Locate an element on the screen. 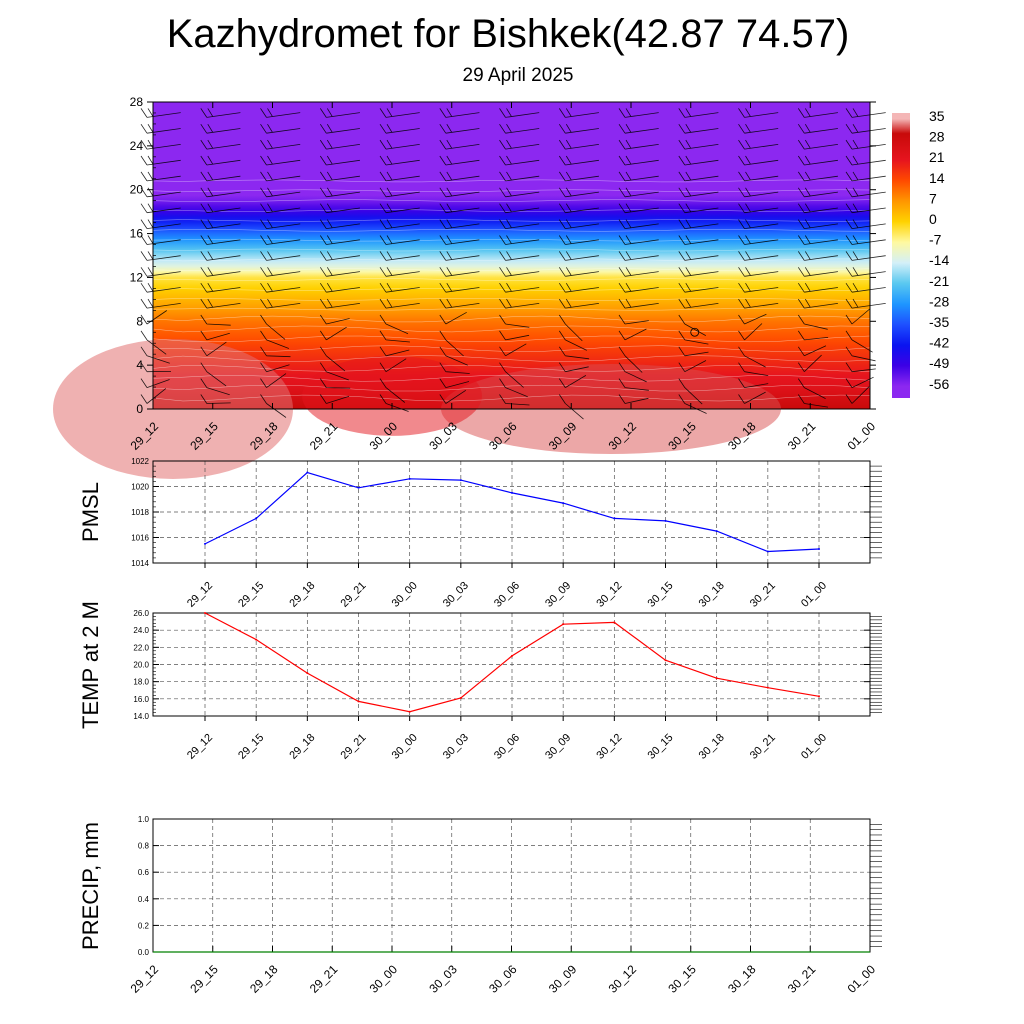 This screenshot has height=1024, width=1024. ytick-label: 26.0 is located at coordinates (141, 613).